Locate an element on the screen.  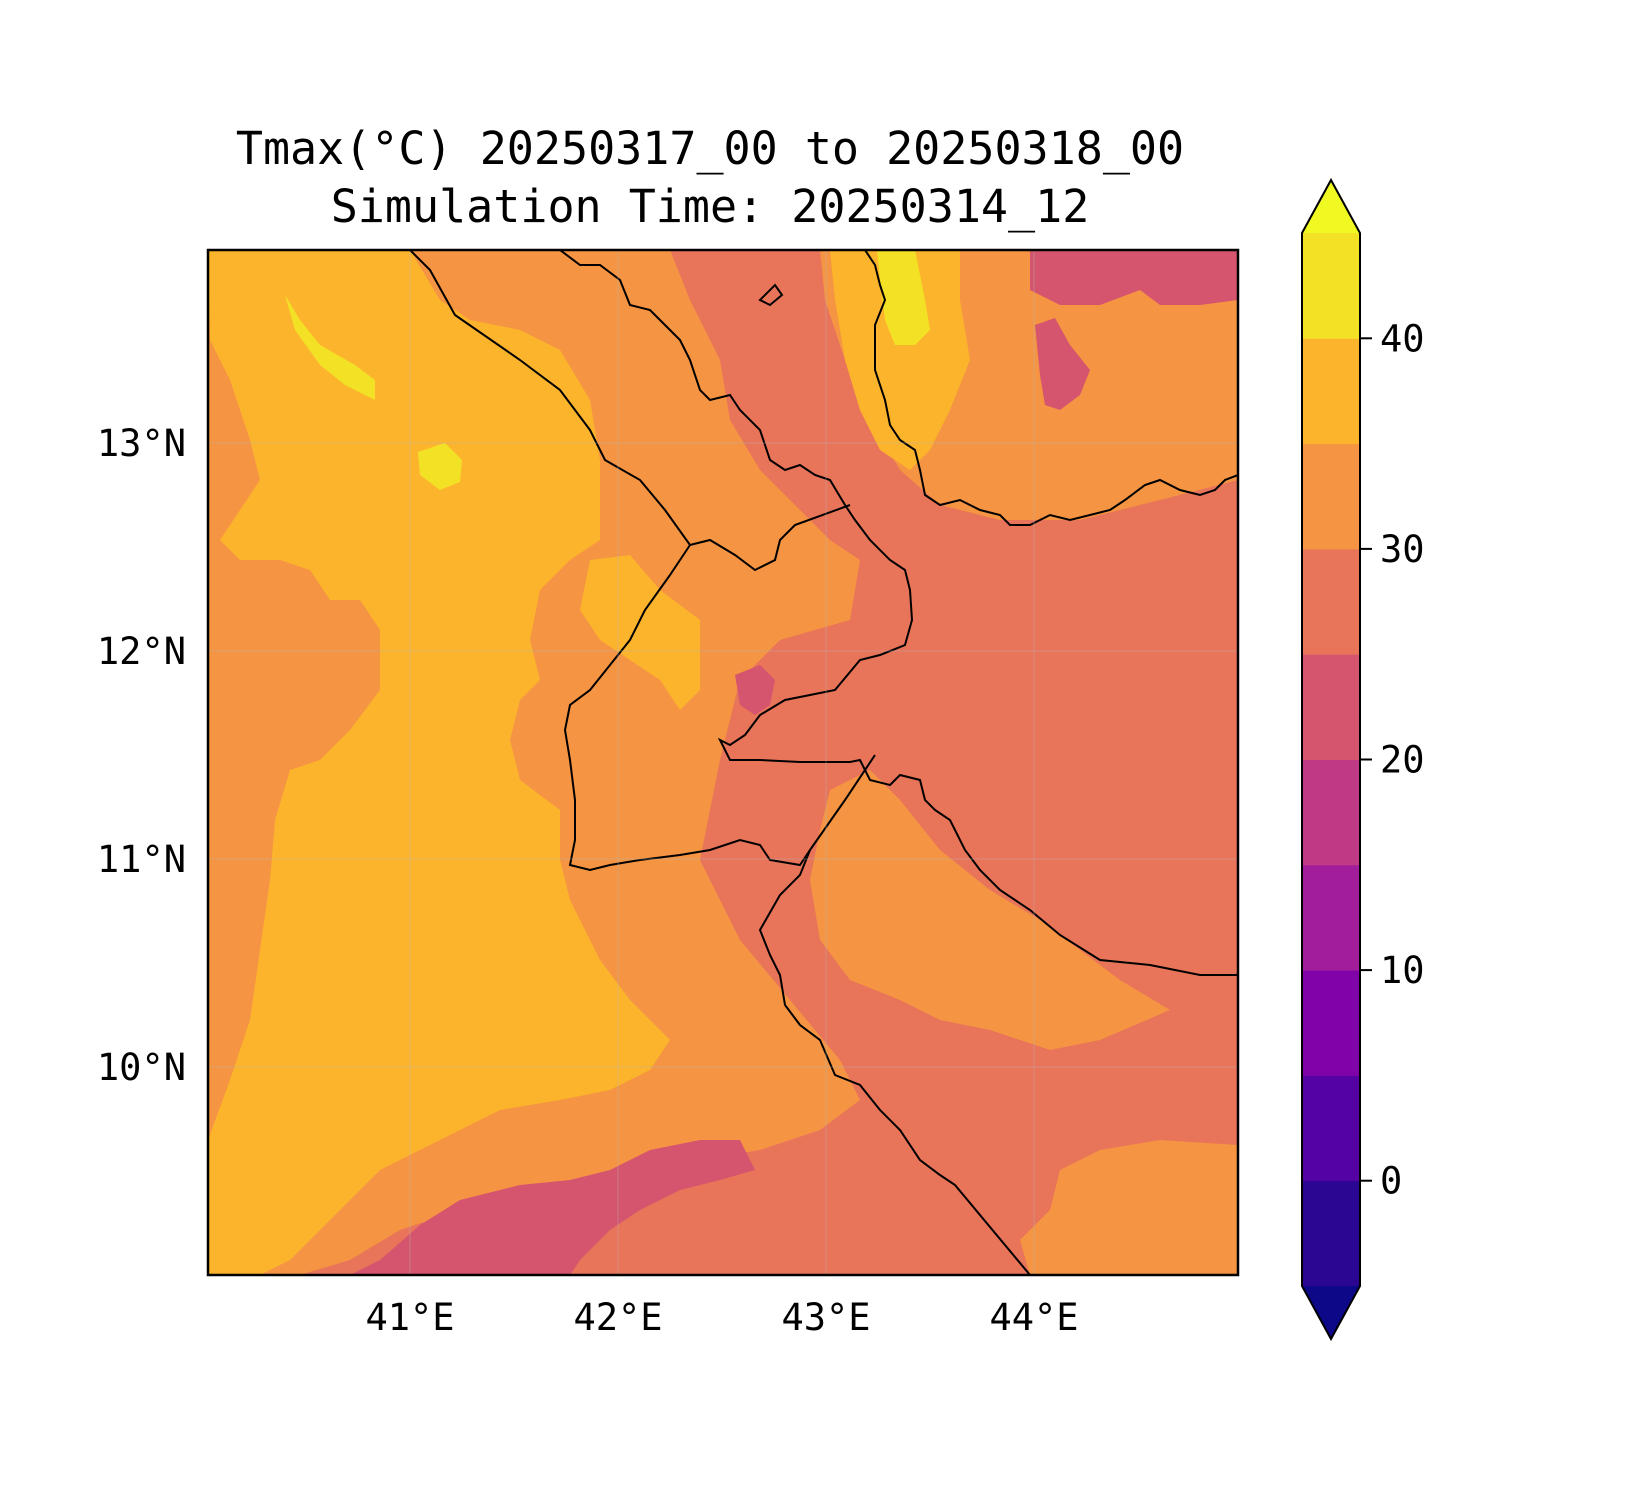
colorbar-tick-label: 0 is located at coordinates (1391, 1181).